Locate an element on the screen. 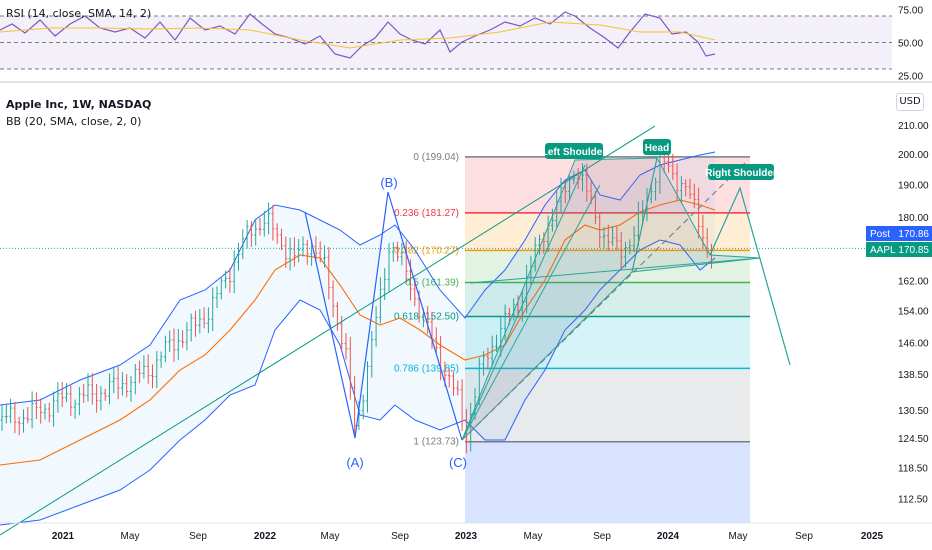 This screenshot has height=550, width=932. currency-selector: USD is located at coordinates (910, 102).